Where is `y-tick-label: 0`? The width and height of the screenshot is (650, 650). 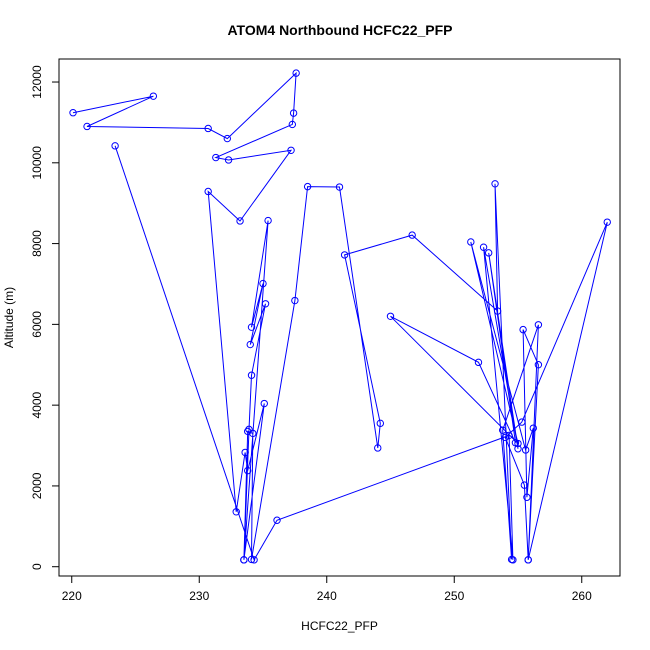
y-tick-label: 0 is located at coordinates (37, 566).